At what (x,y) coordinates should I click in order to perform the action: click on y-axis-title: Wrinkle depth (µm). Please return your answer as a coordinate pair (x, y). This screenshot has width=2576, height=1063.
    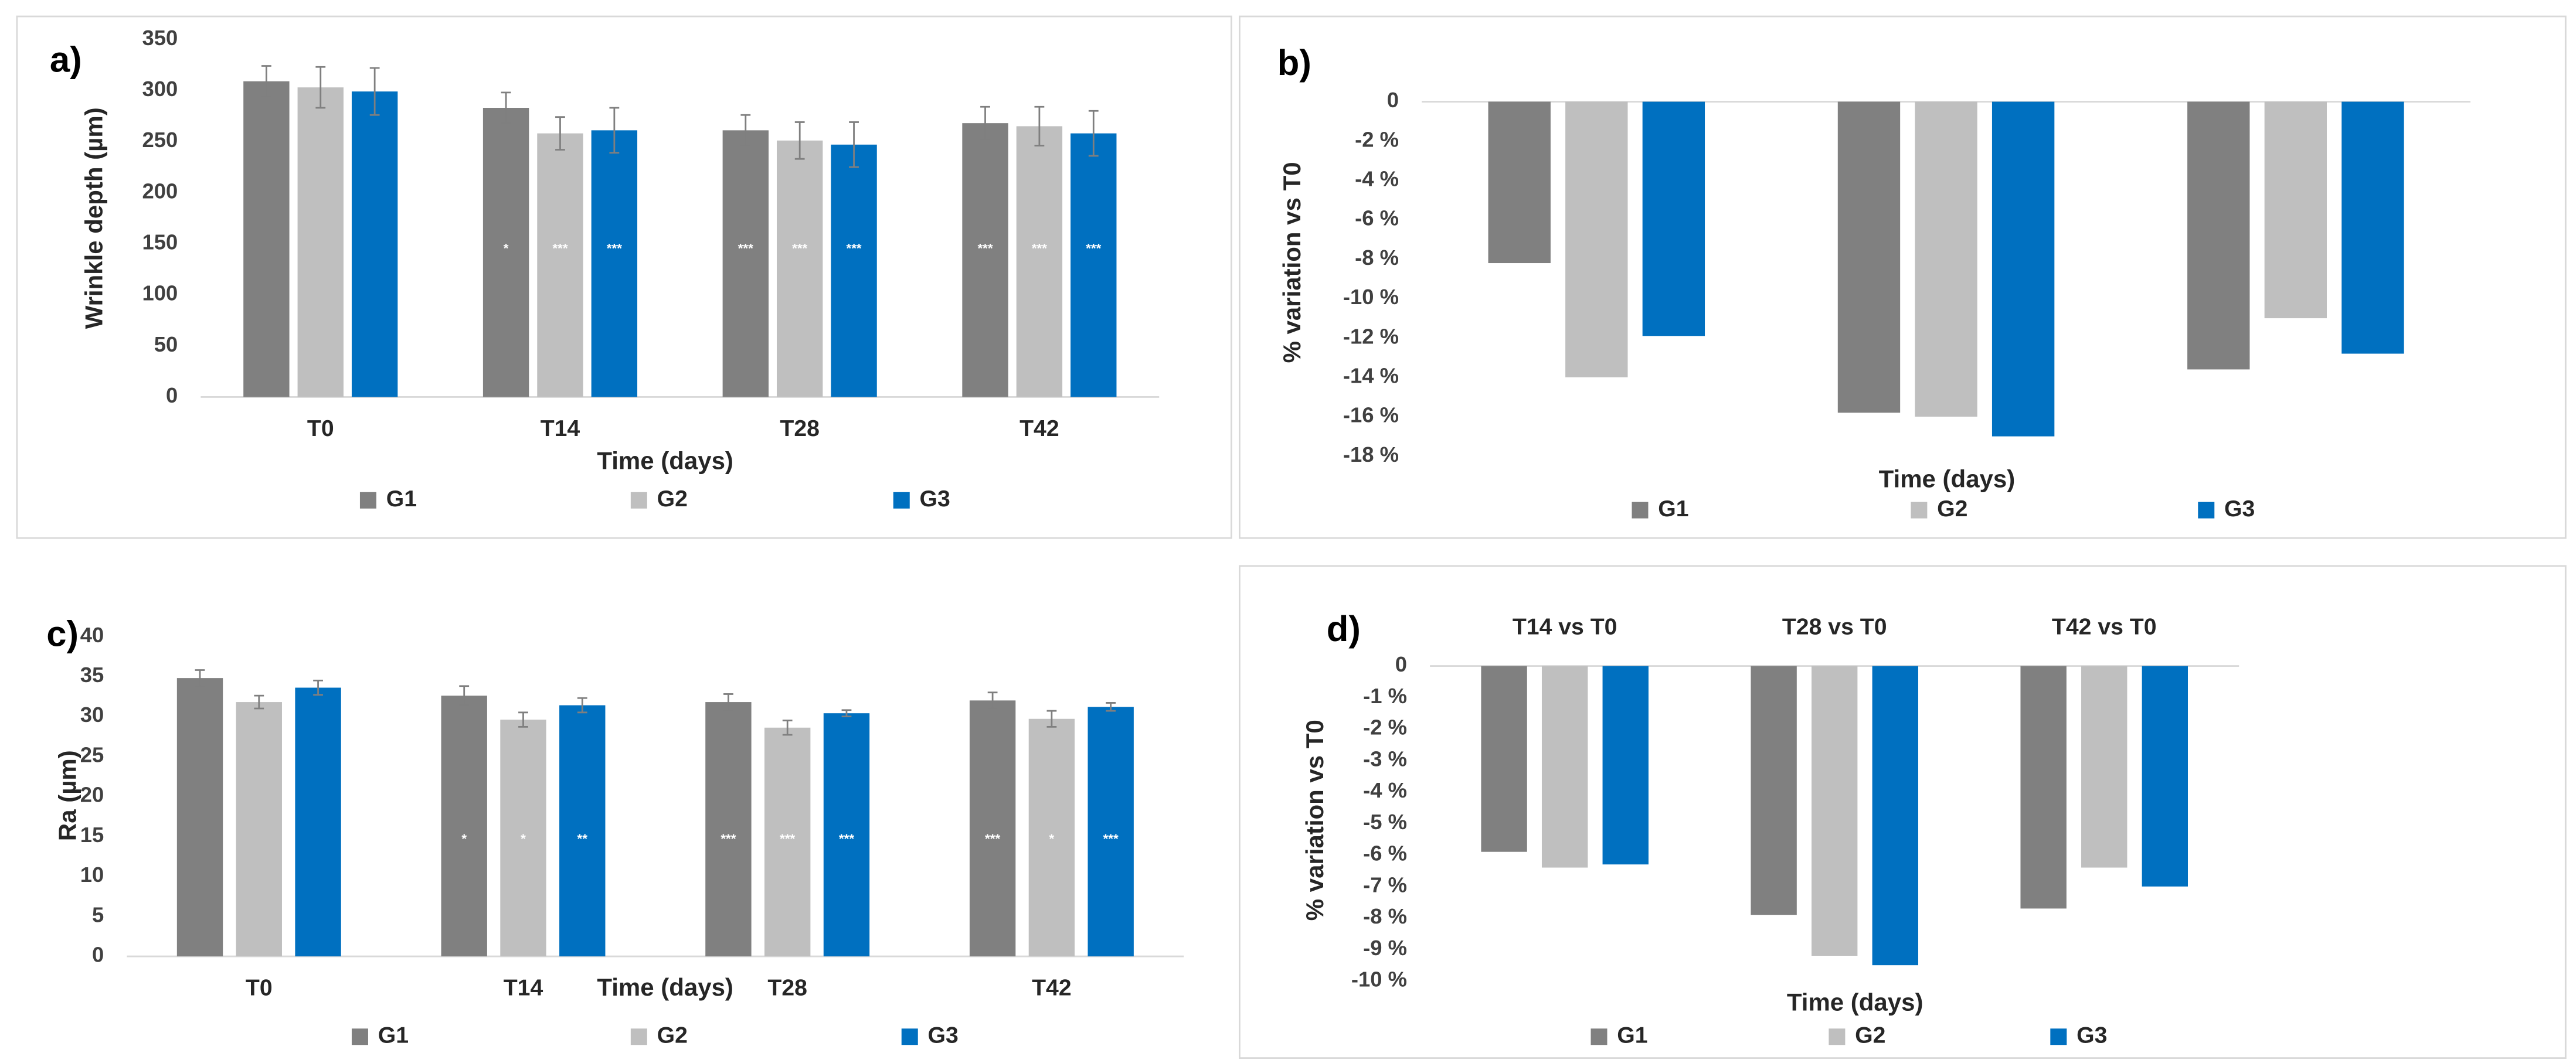
    Looking at the image, I should click on (94, 218).